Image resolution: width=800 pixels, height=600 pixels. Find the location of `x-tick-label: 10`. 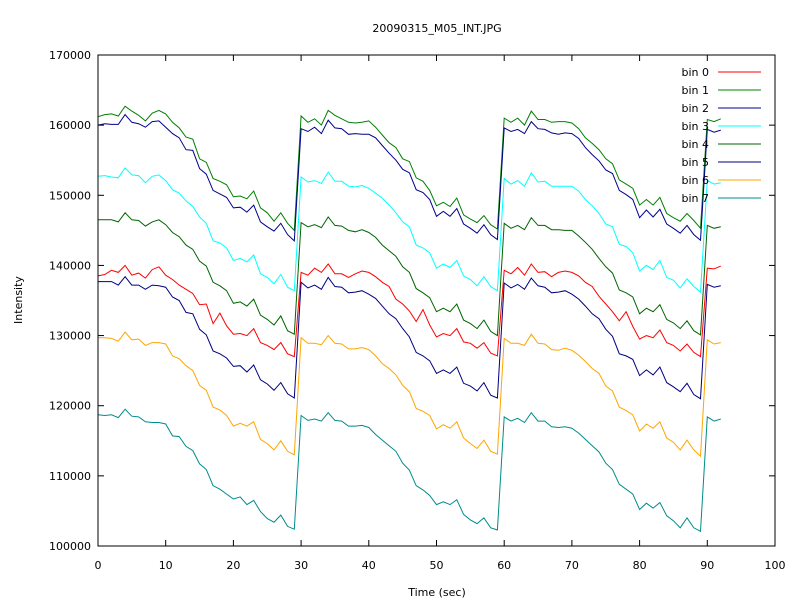

x-tick-label: 10 is located at coordinates (166, 565).